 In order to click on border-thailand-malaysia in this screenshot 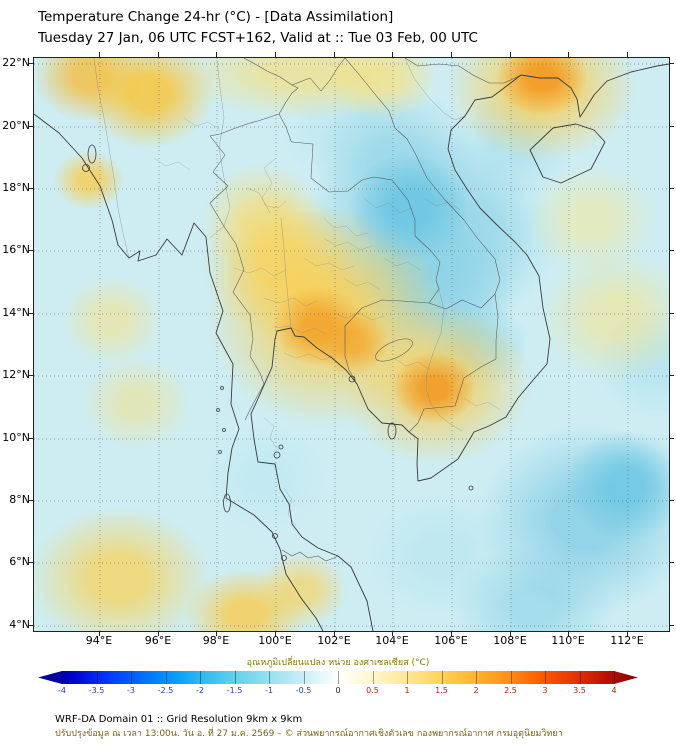, I will do `click(310, 555)`.